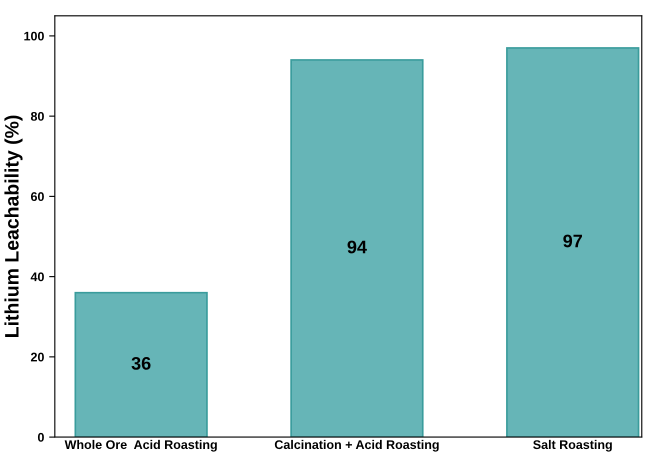 Image resolution: width=645 pixels, height=466 pixels. I want to click on y-tick-label: 60, so click(37, 197).